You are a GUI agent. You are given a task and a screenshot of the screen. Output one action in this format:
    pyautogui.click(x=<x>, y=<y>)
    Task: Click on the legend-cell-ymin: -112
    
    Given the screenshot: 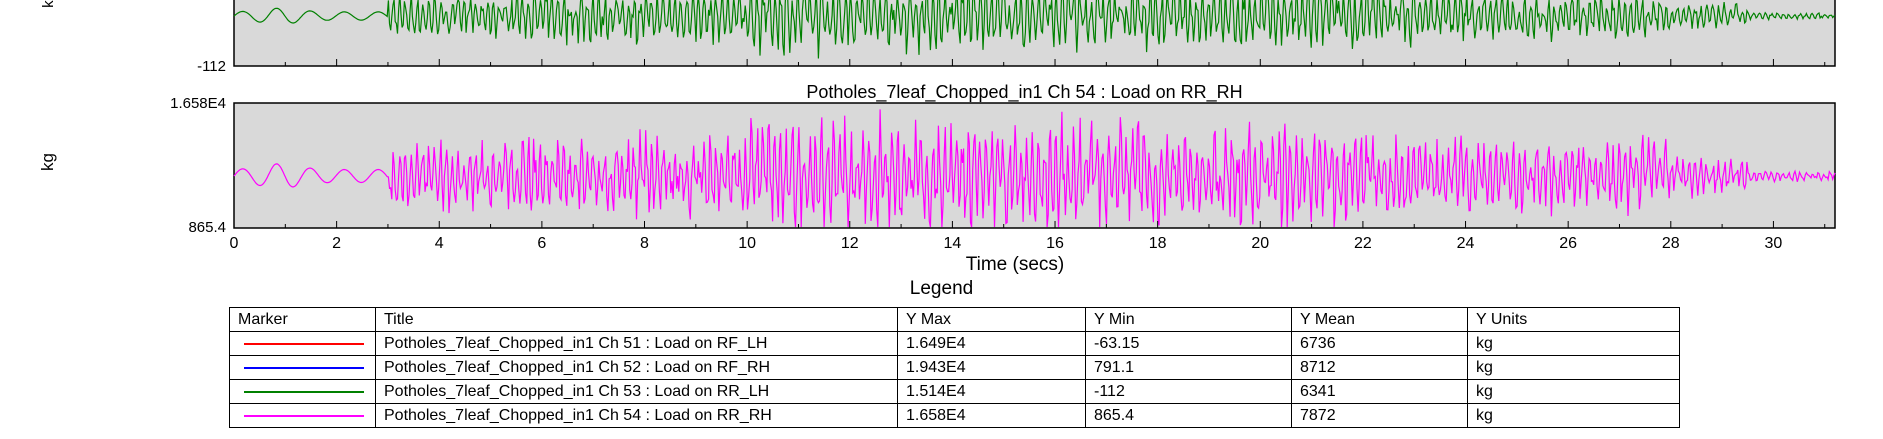 What is the action you would take?
    pyautogui.click(x=1188, y=391)
    